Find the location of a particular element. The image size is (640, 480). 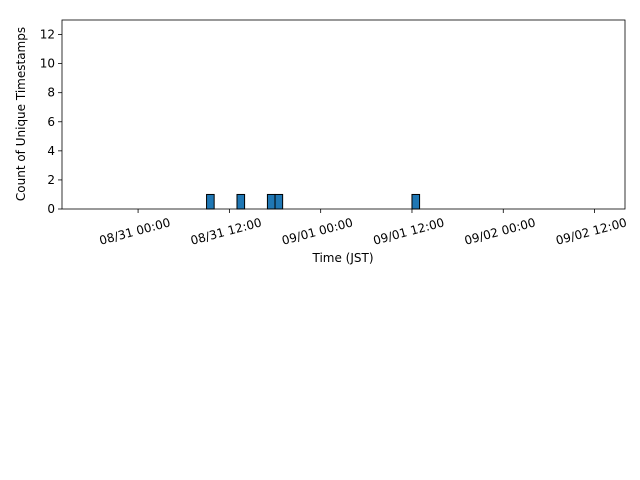

y-tick-label: 12 is located at coordinates (47, 35).